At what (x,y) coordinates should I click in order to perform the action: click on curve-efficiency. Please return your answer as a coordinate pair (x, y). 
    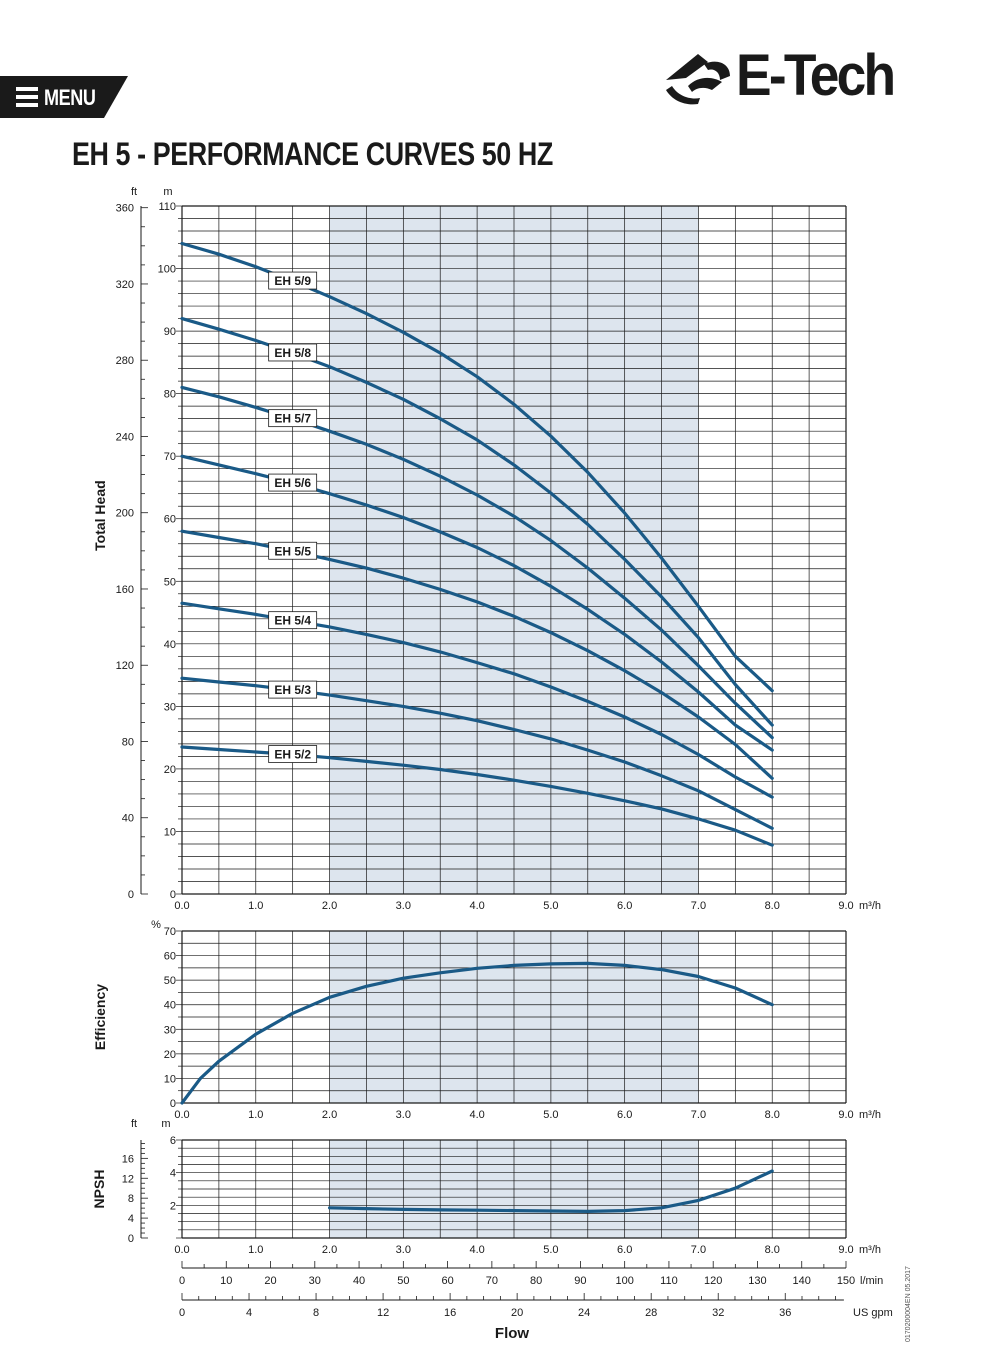
    Looking at the image, I should click on (477, 1033).